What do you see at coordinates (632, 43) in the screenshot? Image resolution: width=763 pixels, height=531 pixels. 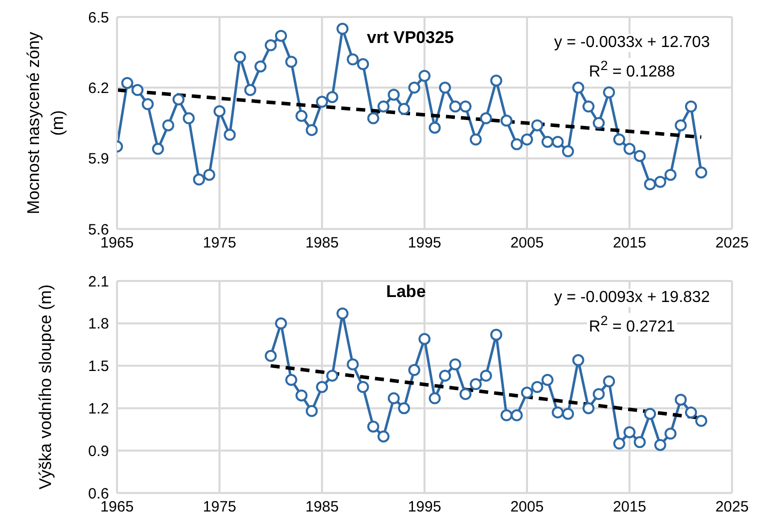 I see `annotation: y = -0.0033x + 12.703` at bounding box center [632, 43].